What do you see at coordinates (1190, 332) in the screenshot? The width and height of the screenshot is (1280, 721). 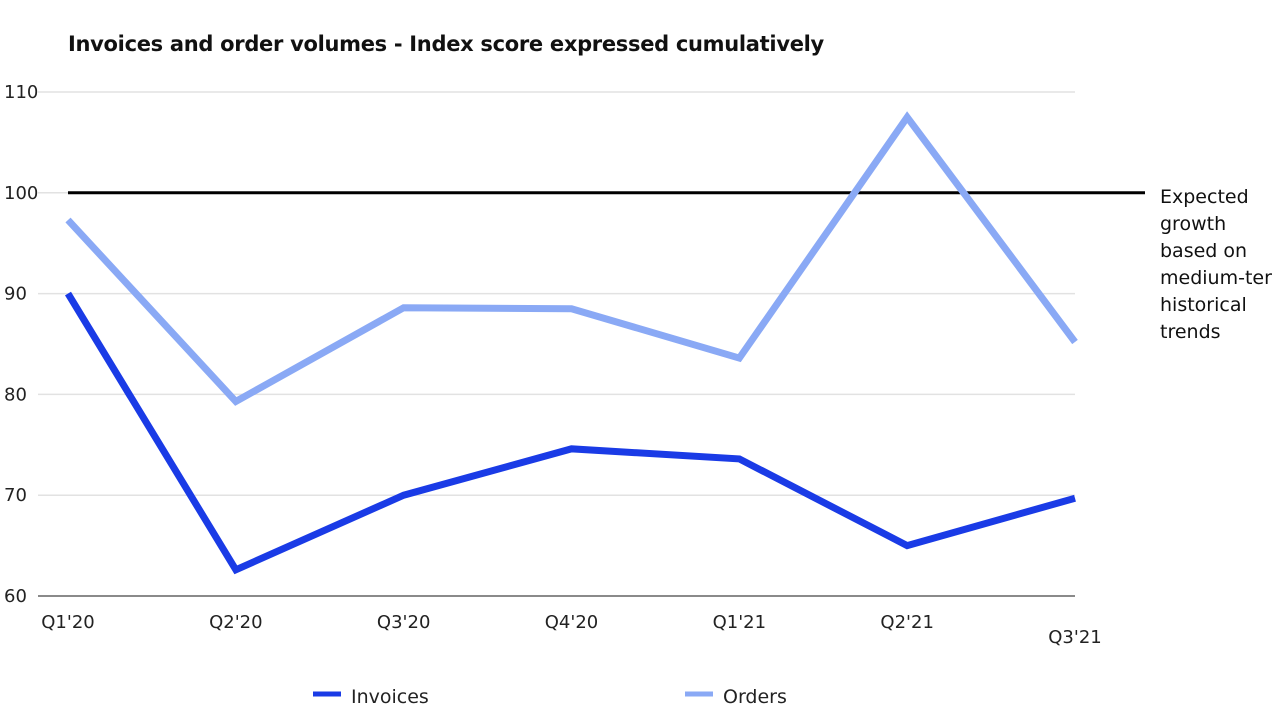 I see `reference-line-annotation: trends` at bounding box center [1190, 332].